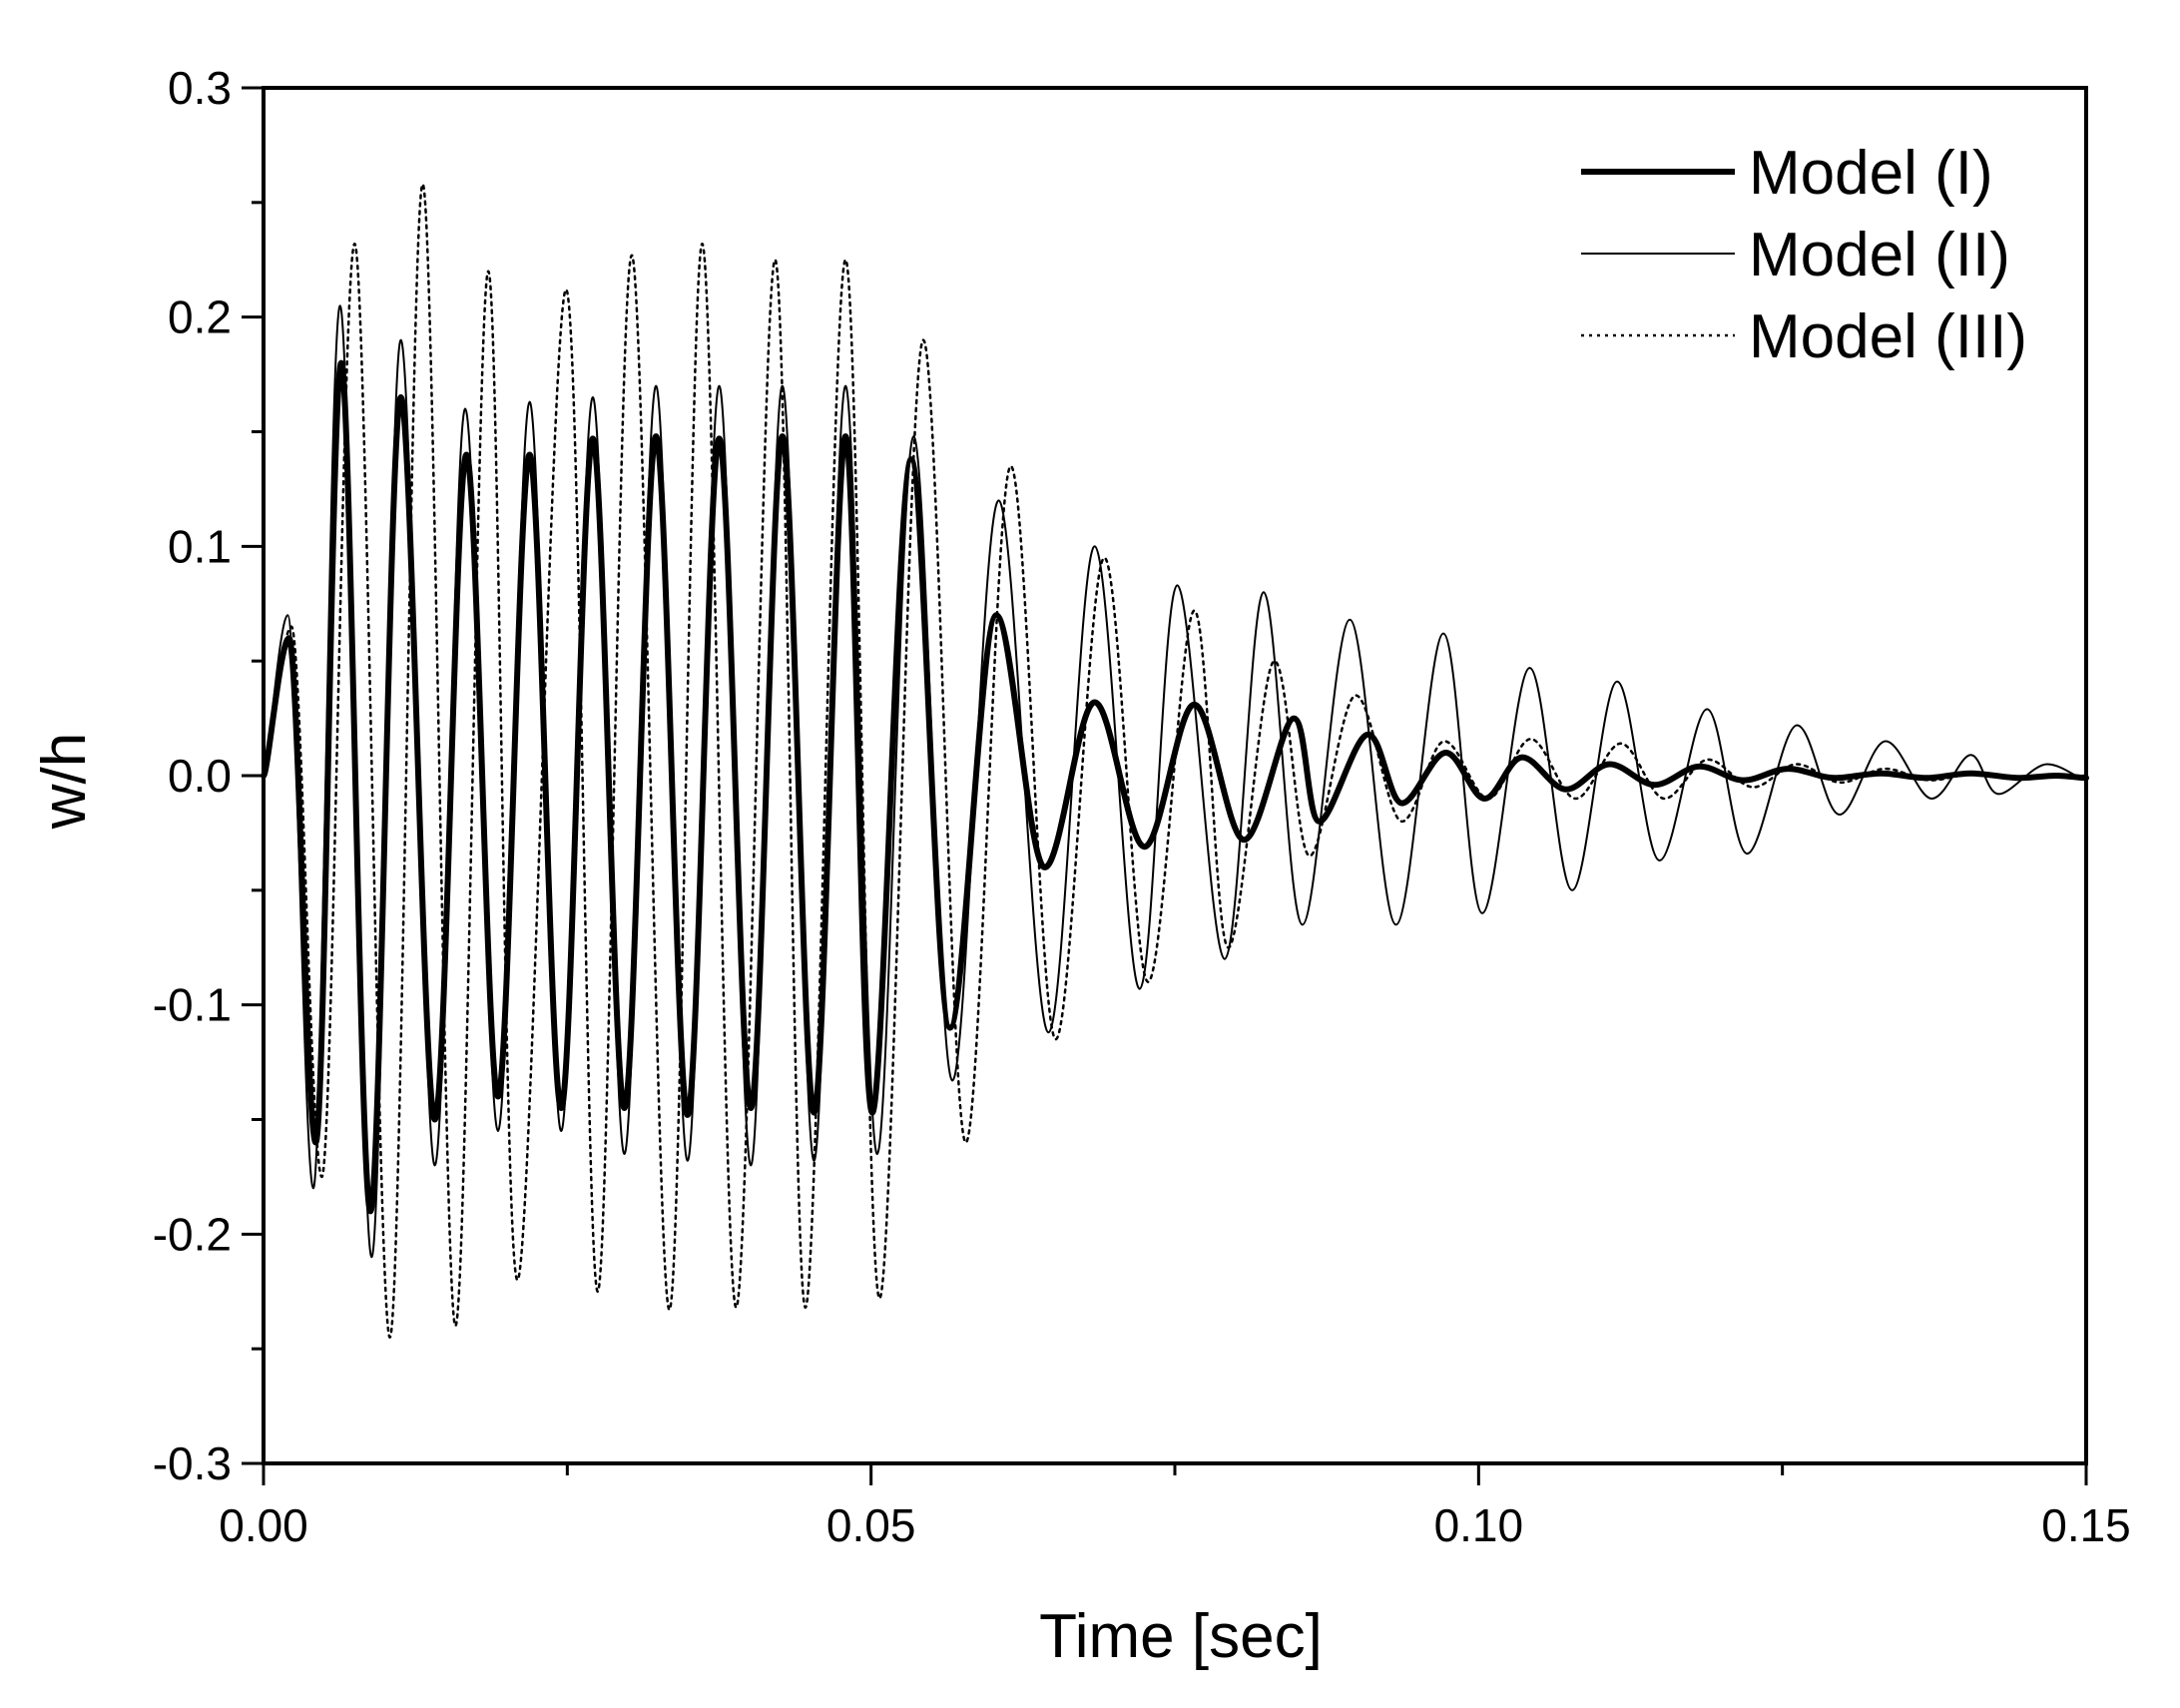 The image size is (2180, 1708). Describe the element at coordinates (263, 1525) in the screenshot. I see `x-tick-label: 0.00` at that location.